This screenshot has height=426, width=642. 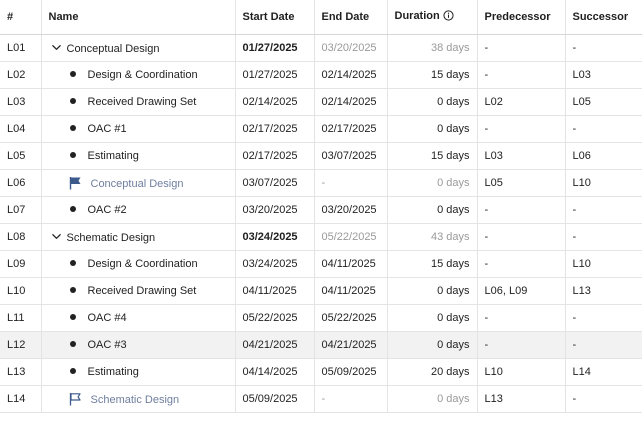 What do you see at coordinates (521, 102) in the screenshot?
I see `cell-predecessor: L02` at bounding box center [521, 102].